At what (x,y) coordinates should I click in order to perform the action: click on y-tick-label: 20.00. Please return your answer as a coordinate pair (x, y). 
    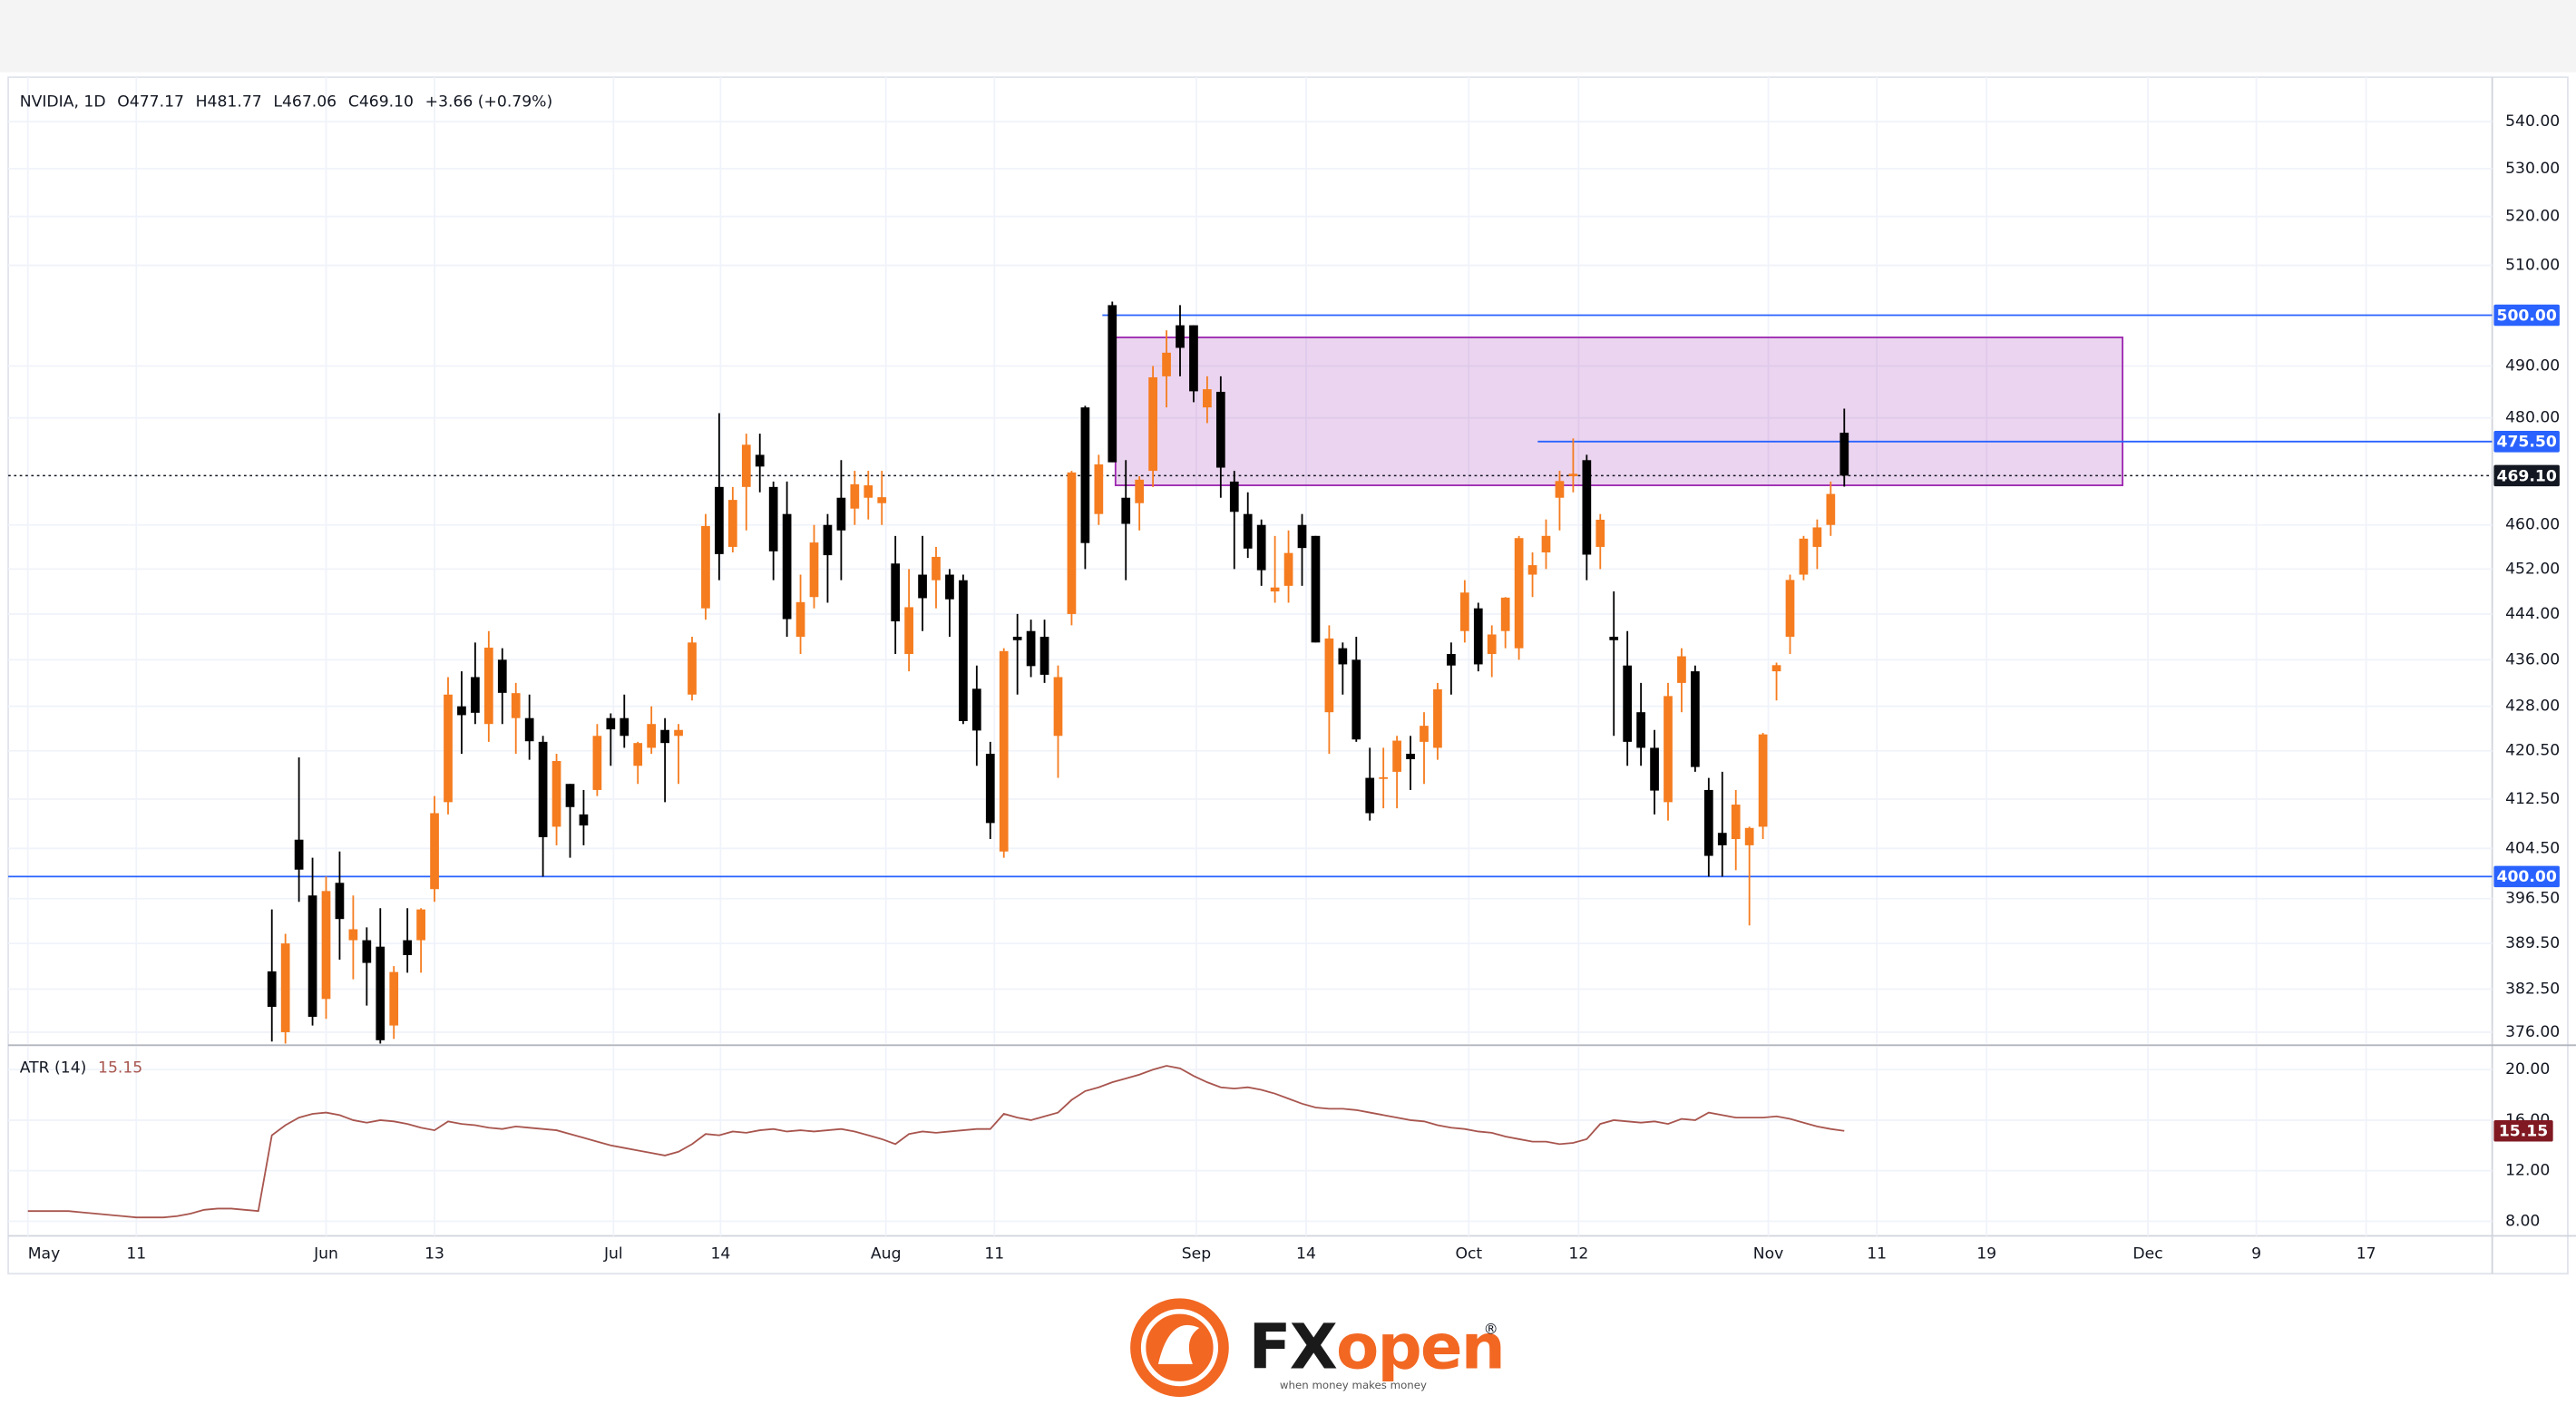
    Looking at the image, I should click on (2527, 1069).